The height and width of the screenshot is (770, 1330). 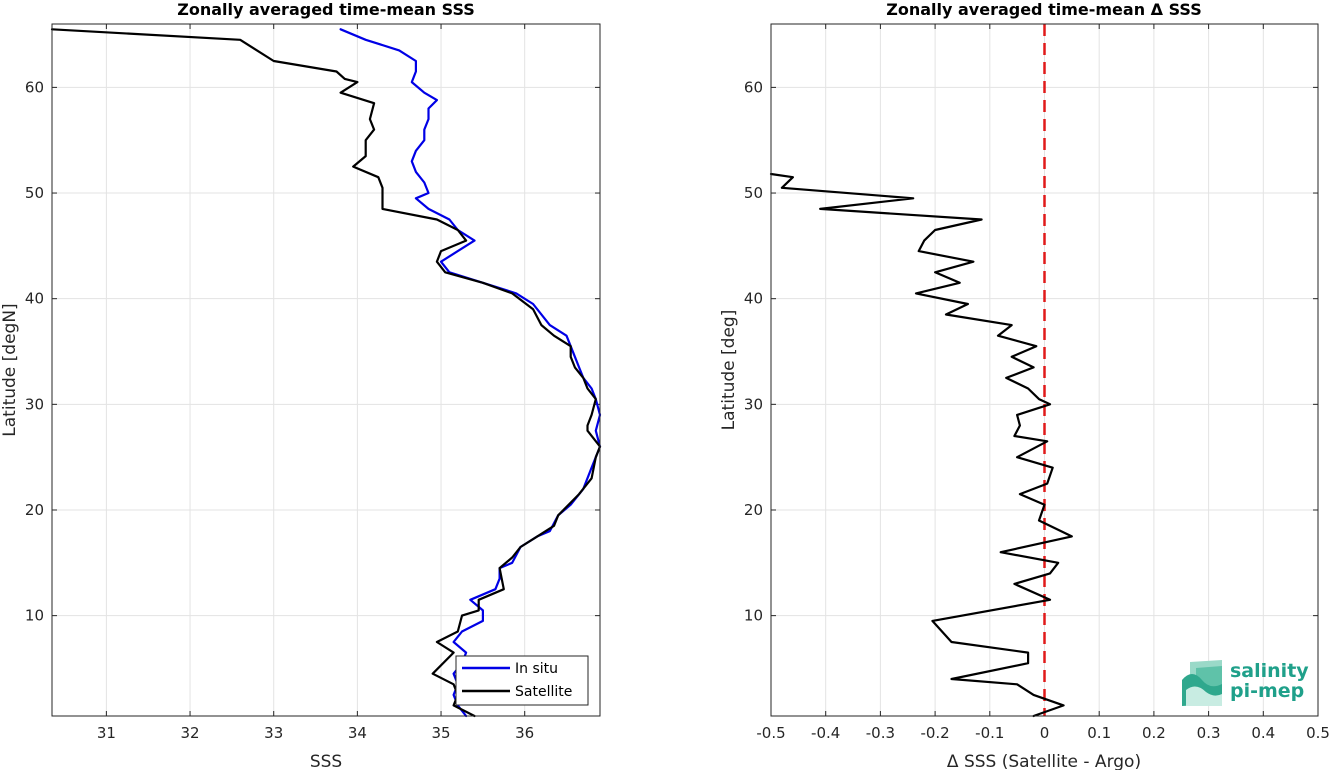 What do you see at coordinates (1269, 671) in the screenshot?
I see `logo-text-salinity: salinity` at bounding box center [1269, 671].